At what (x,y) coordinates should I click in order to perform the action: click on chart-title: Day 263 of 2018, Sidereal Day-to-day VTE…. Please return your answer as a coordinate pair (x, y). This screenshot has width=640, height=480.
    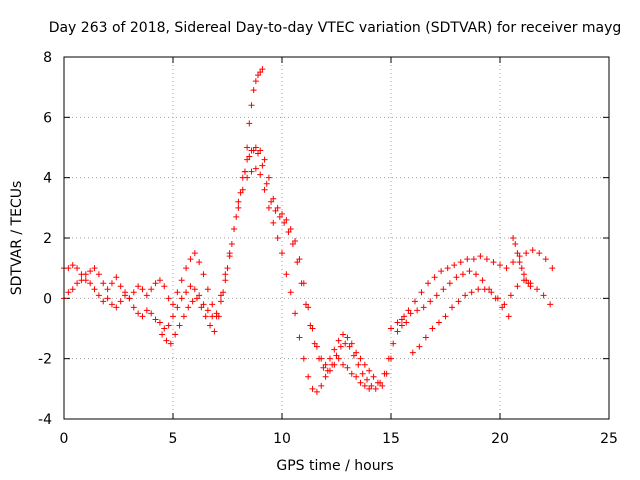
    Looking at the image, I should click on (335, 28).